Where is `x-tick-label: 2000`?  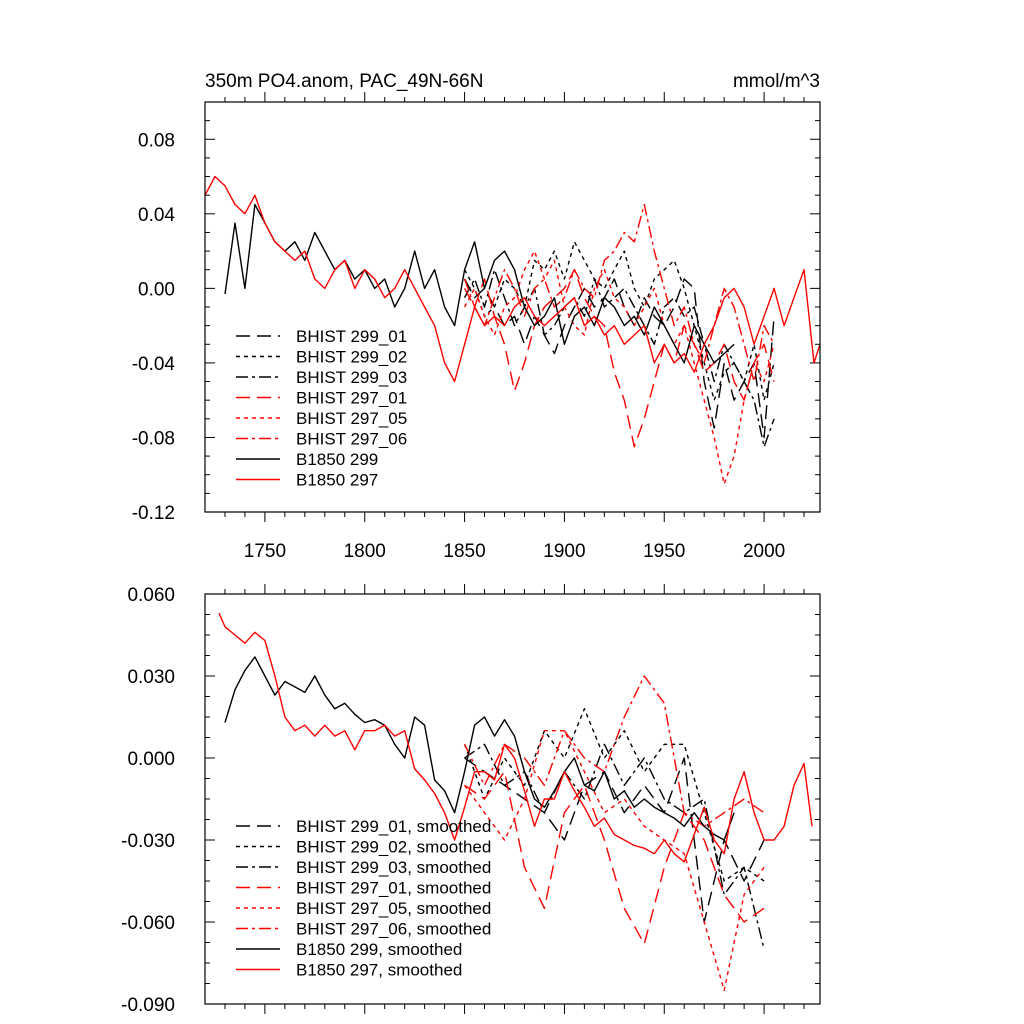 x-tick-label: 2000 is located at coordinates (764, 551).